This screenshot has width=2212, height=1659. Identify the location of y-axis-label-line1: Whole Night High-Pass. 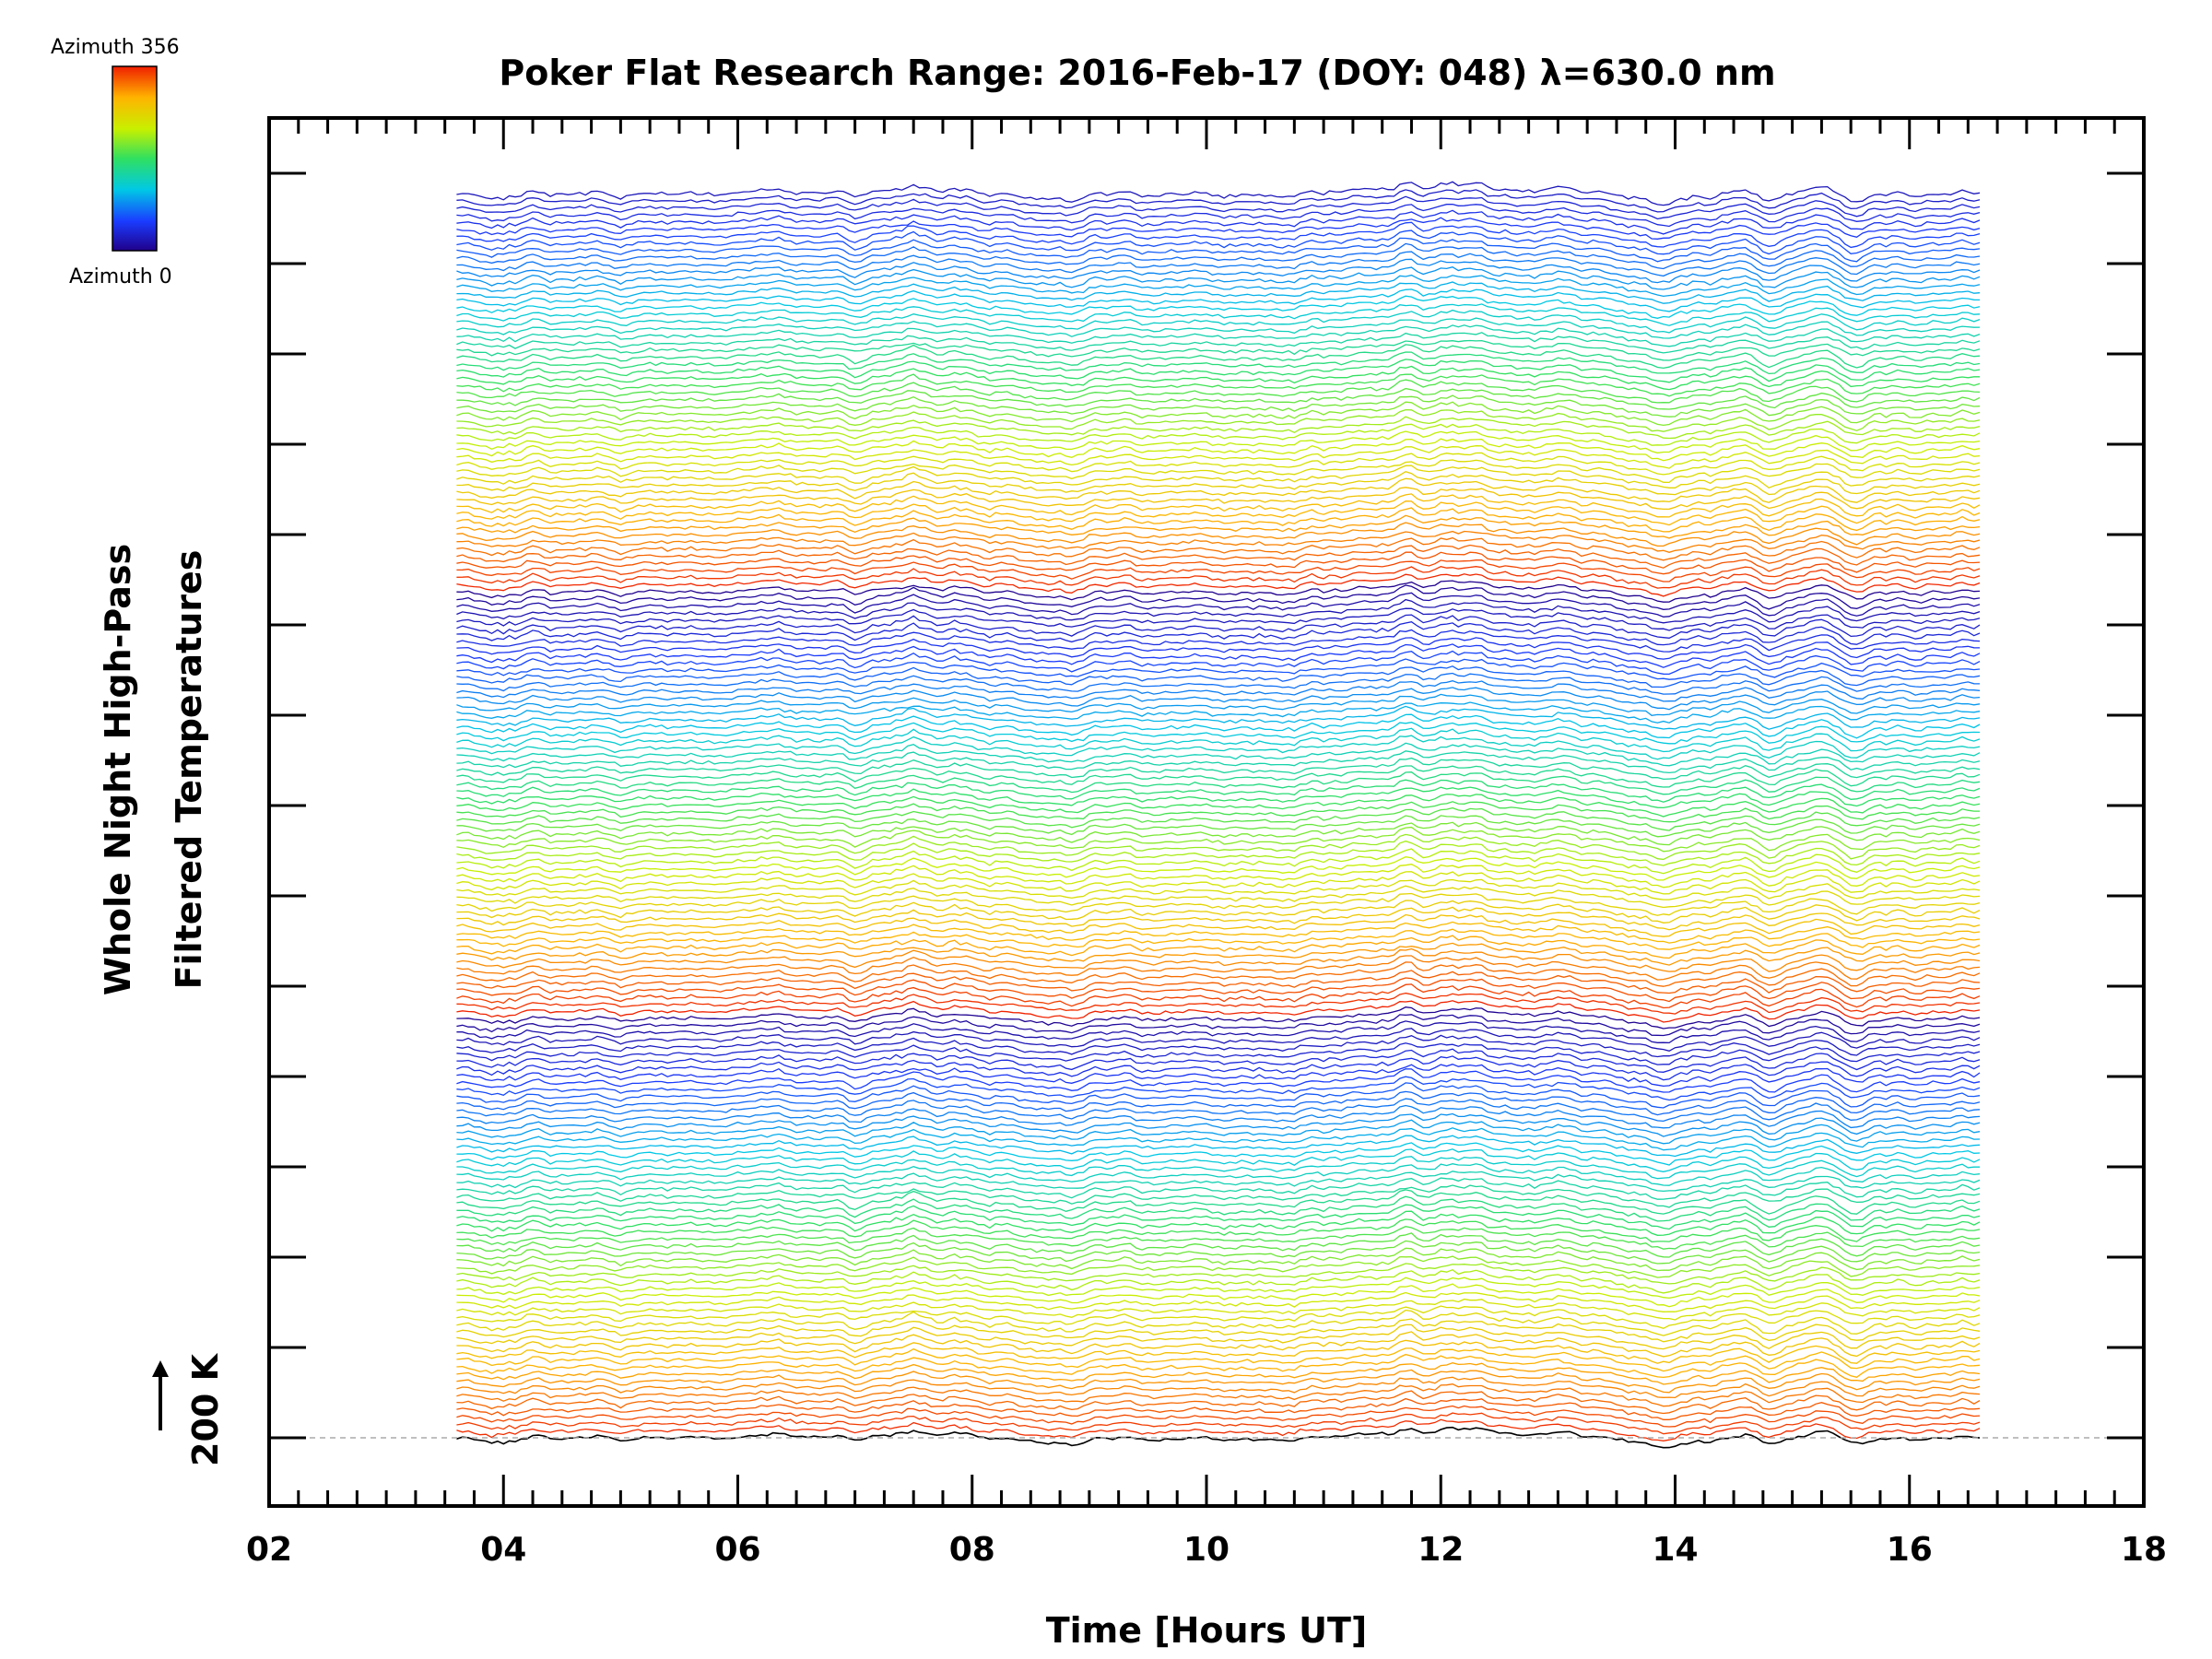
(118, 769).